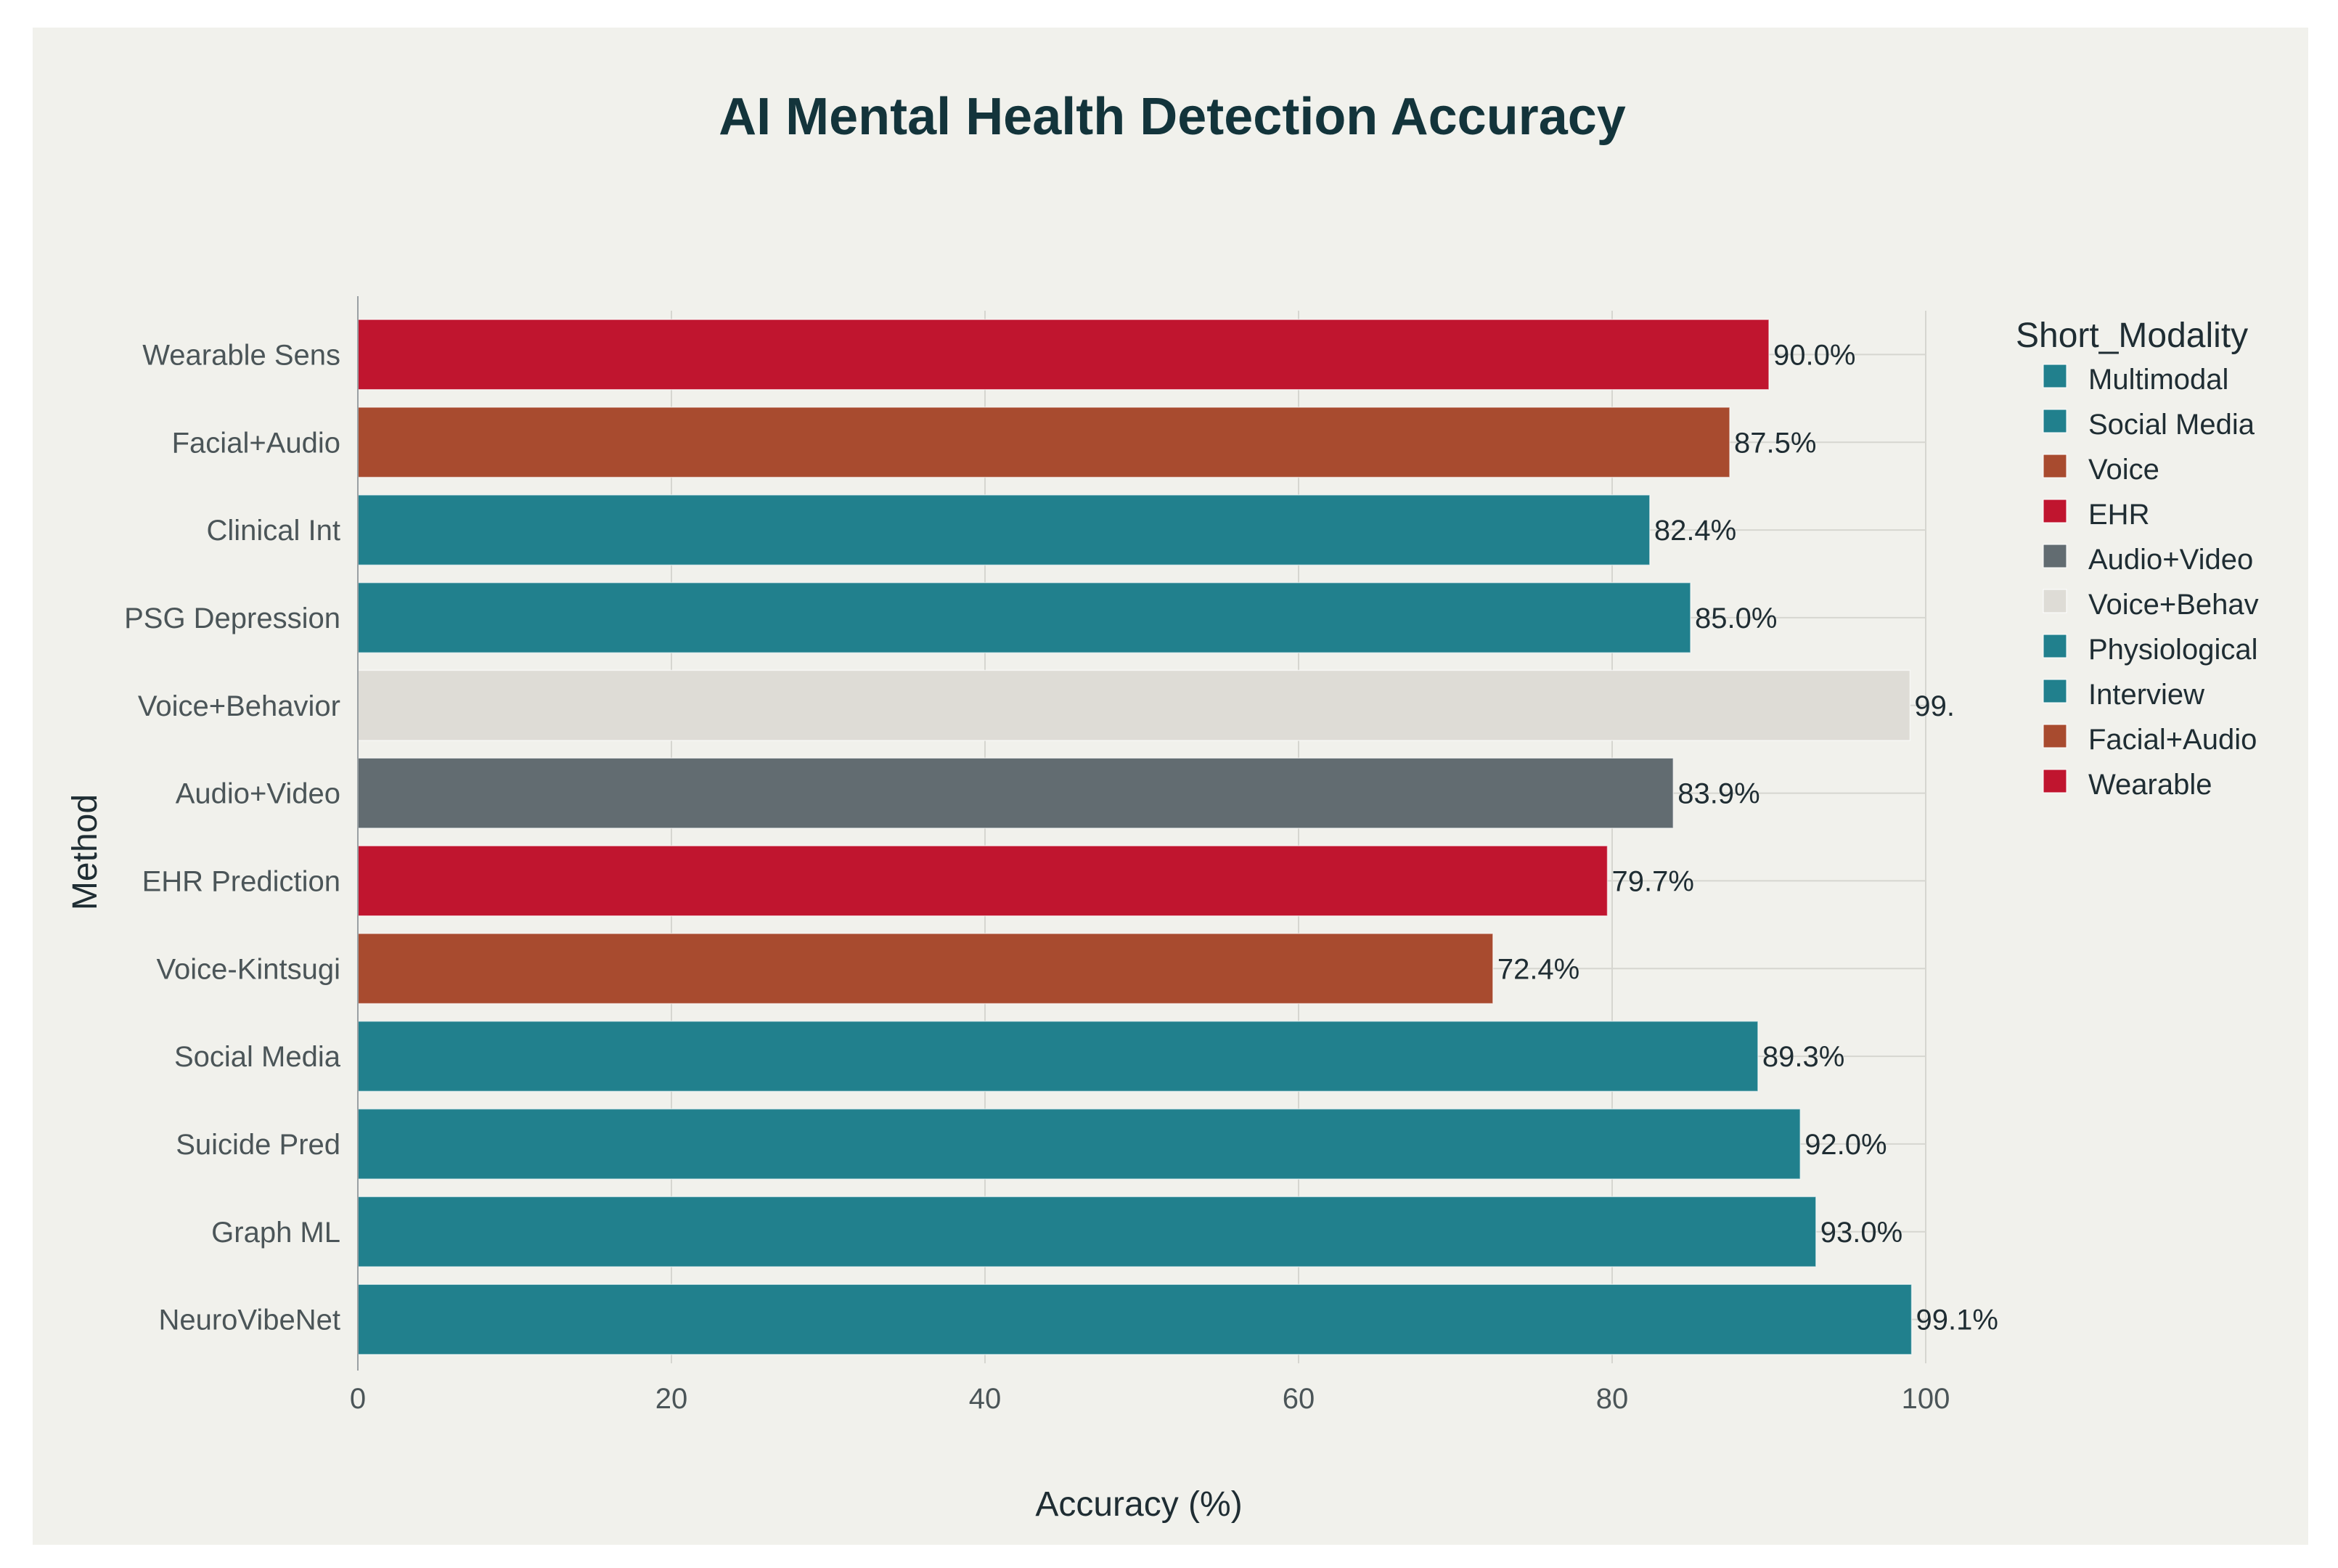 The image size is (2338, 1568). Describe the element at coordinates (241, 881) in the screenshot. I see `y-category-label: EHR Prediction` at that location.